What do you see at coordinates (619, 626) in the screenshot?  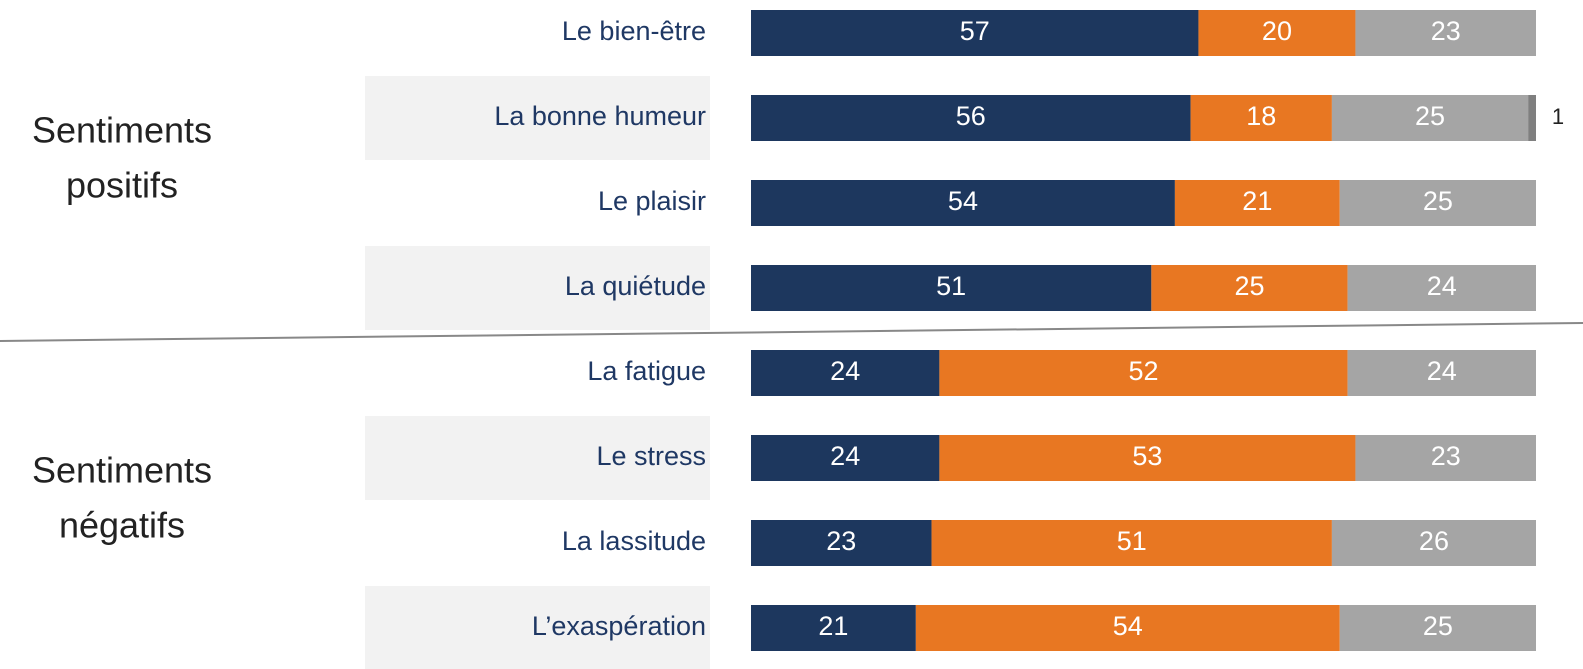 I see `category-label: L’exaspération` at bounding box center [619, 626].